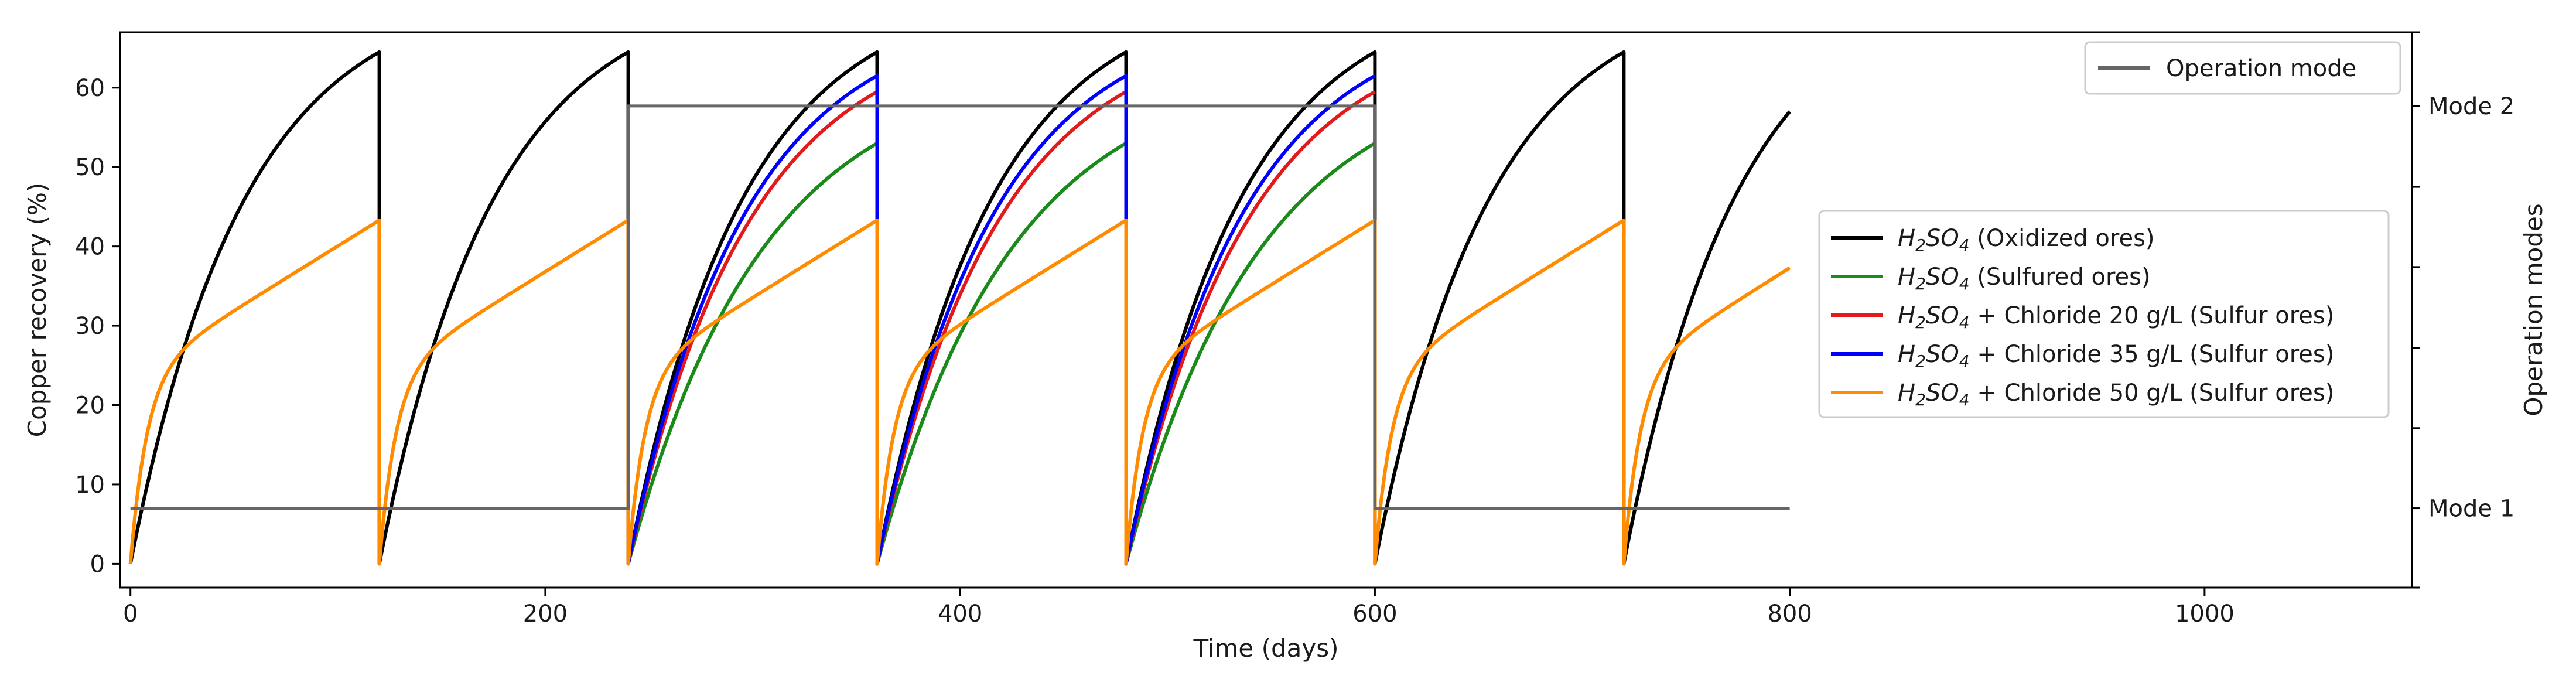 The height and width of the screenshot is (693, 2576). I want to click on legend-upper-box, so click(2243, 68).